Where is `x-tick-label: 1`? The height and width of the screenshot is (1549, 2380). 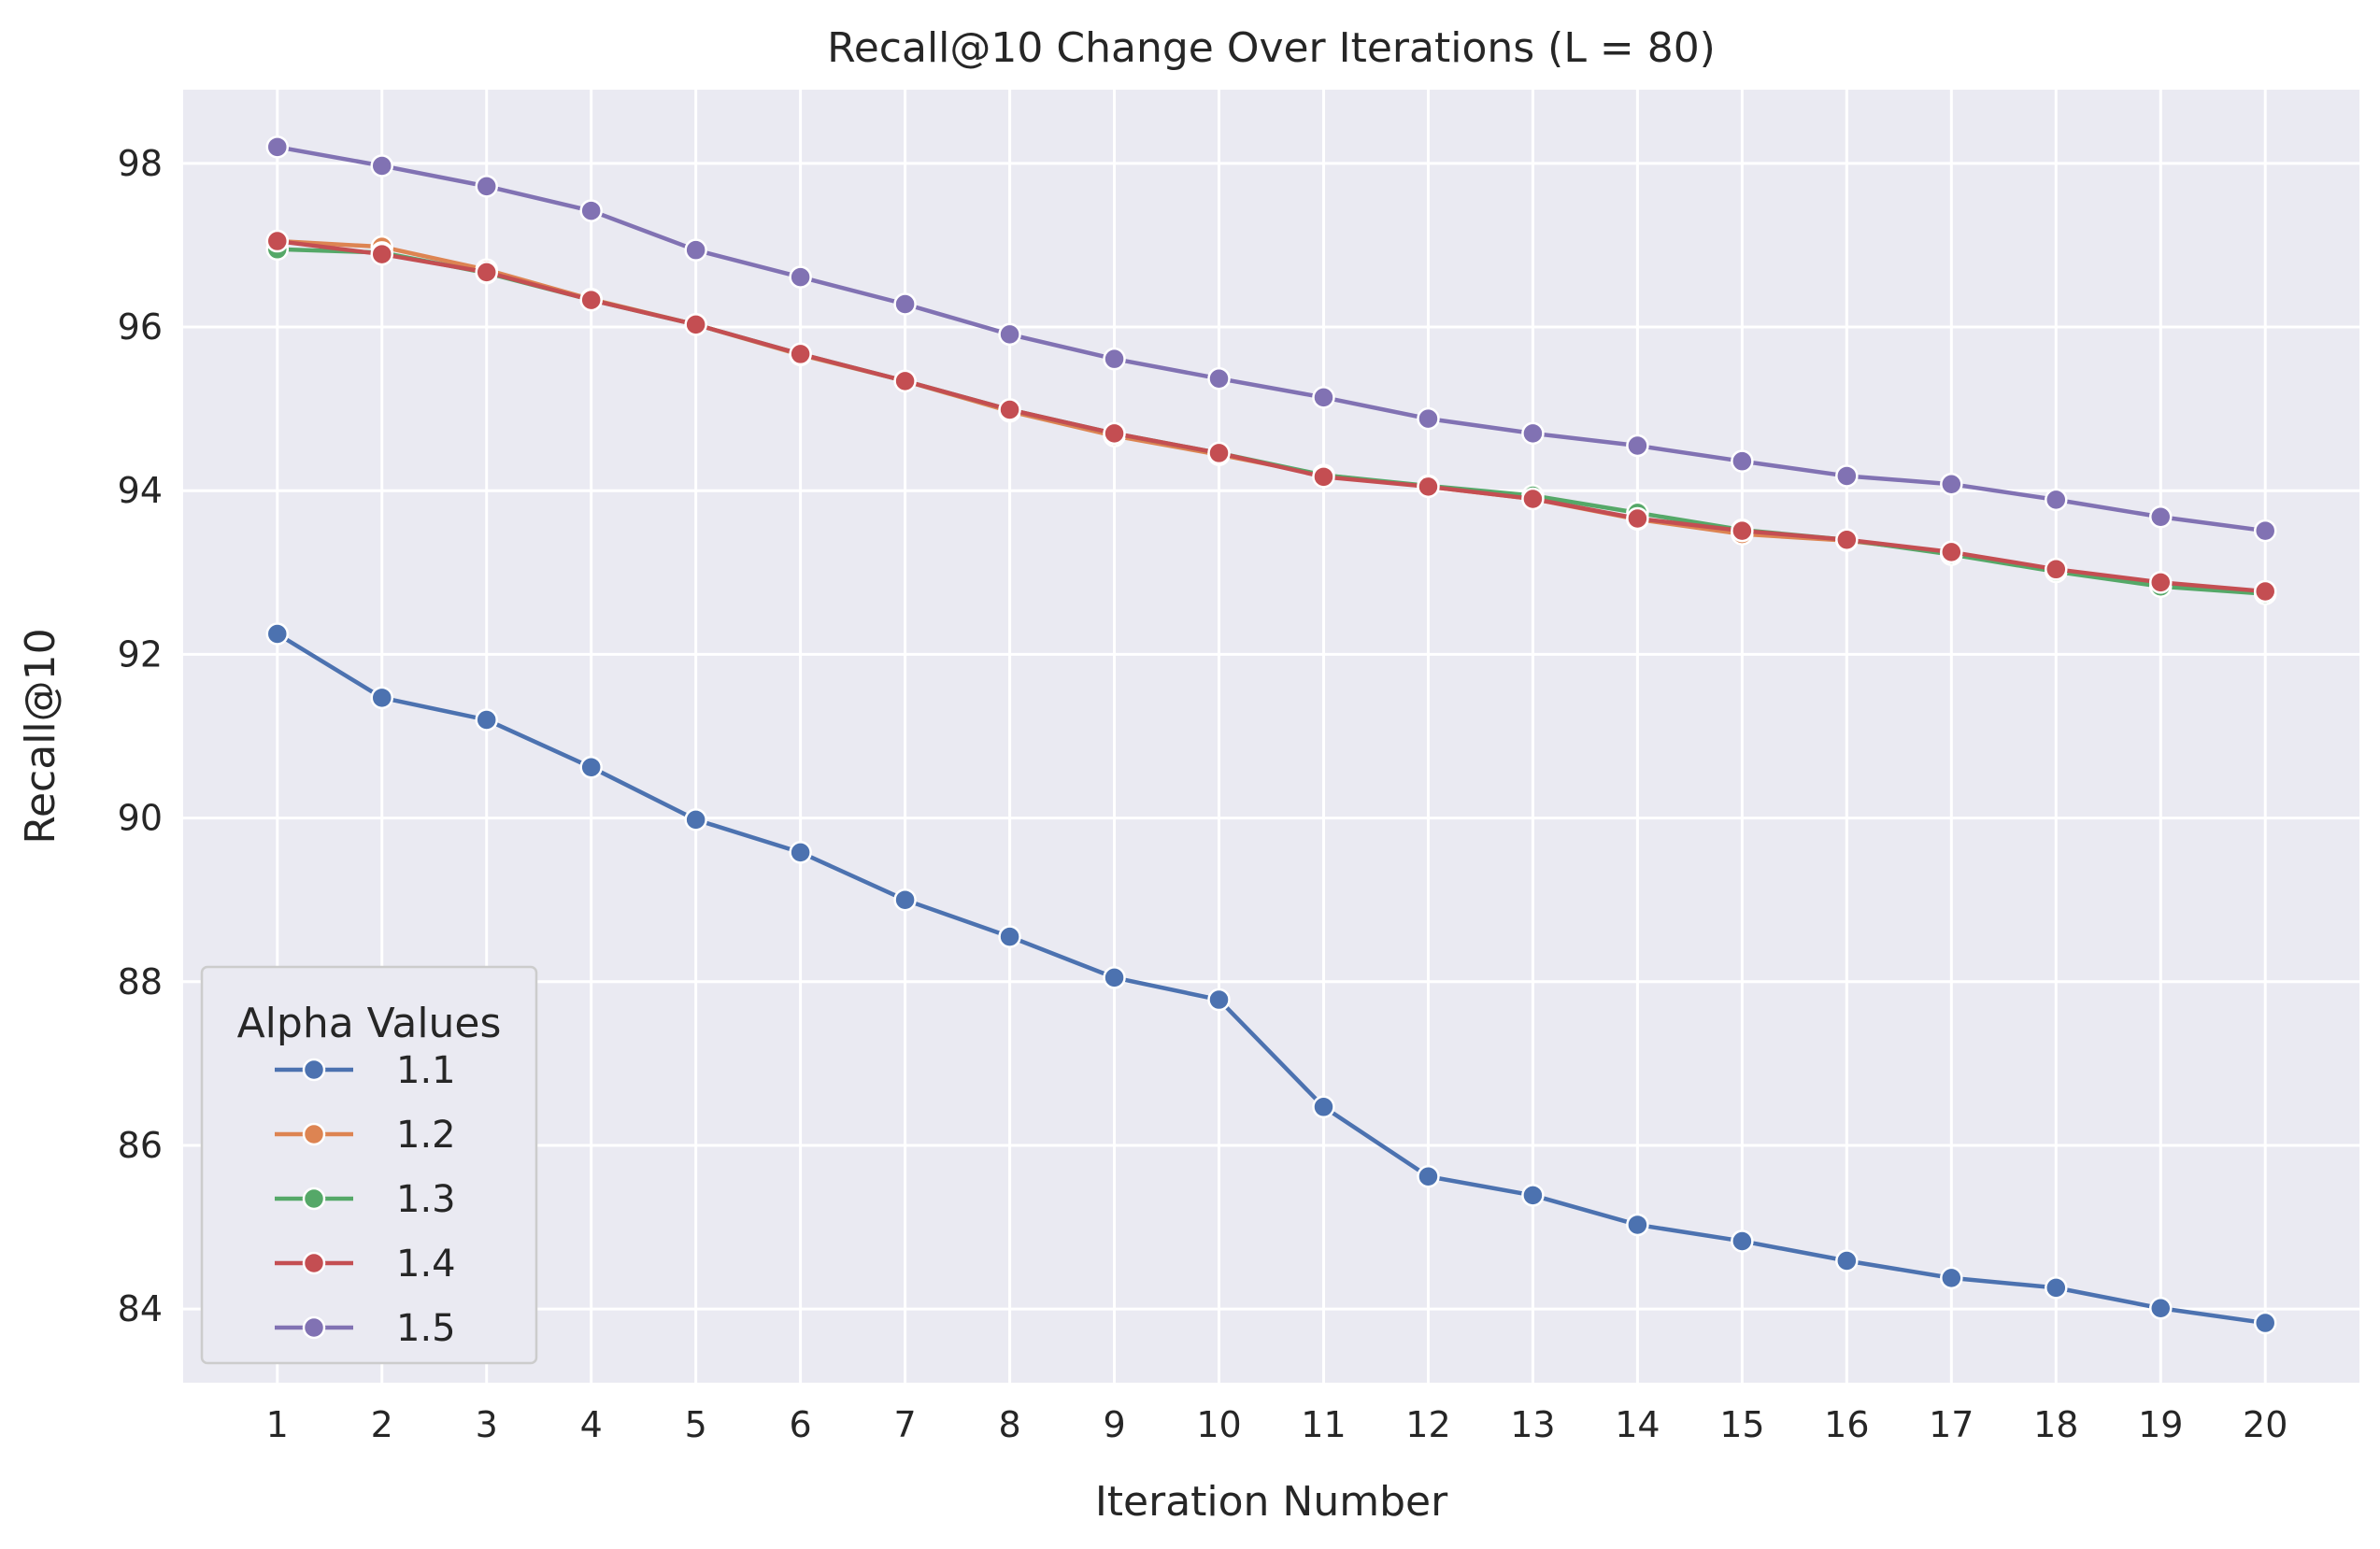 x-tick-label: 1 is located at coordinates (277, 1424).